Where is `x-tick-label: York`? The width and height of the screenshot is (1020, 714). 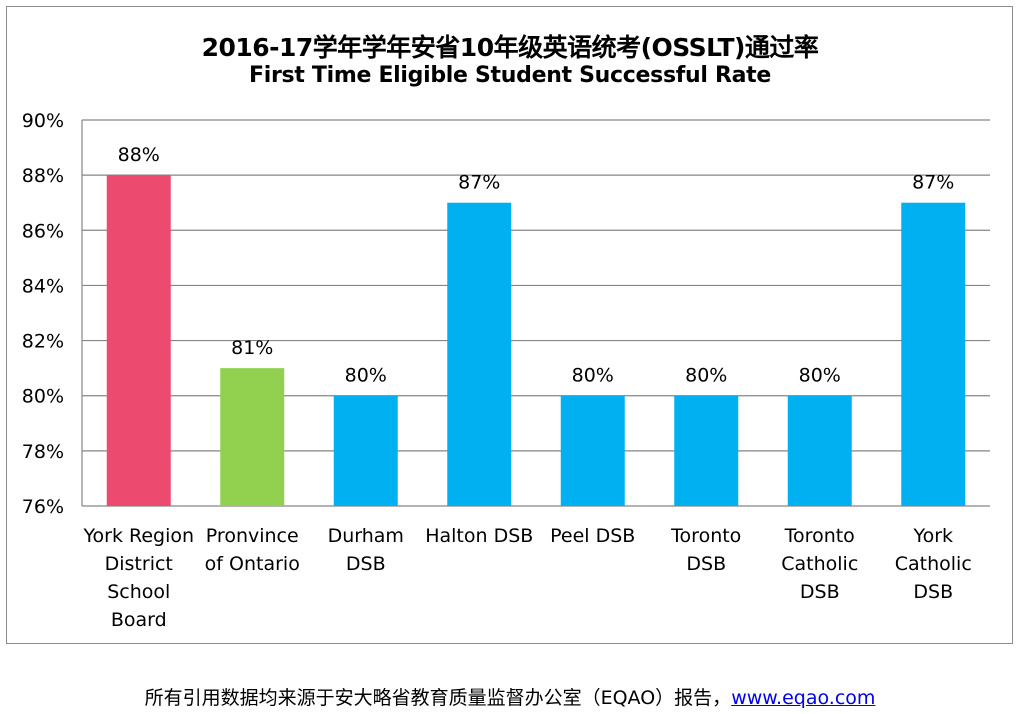 x-tick-label: York is located at coordinates (932, 536).